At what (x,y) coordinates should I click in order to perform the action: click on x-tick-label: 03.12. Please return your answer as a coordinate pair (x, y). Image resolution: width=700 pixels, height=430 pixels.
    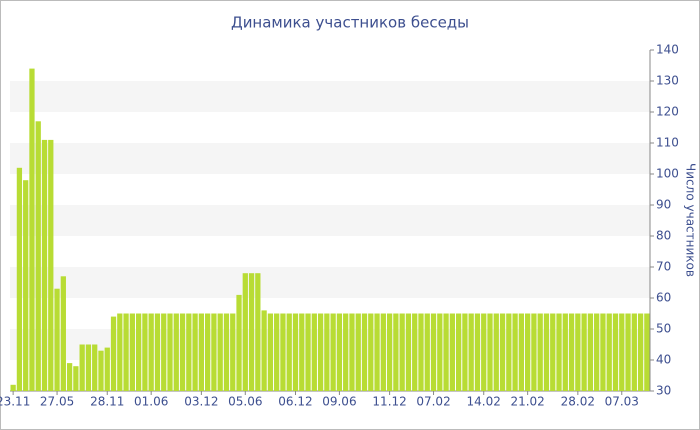
    Looking at the image, I should click on (201, 402).